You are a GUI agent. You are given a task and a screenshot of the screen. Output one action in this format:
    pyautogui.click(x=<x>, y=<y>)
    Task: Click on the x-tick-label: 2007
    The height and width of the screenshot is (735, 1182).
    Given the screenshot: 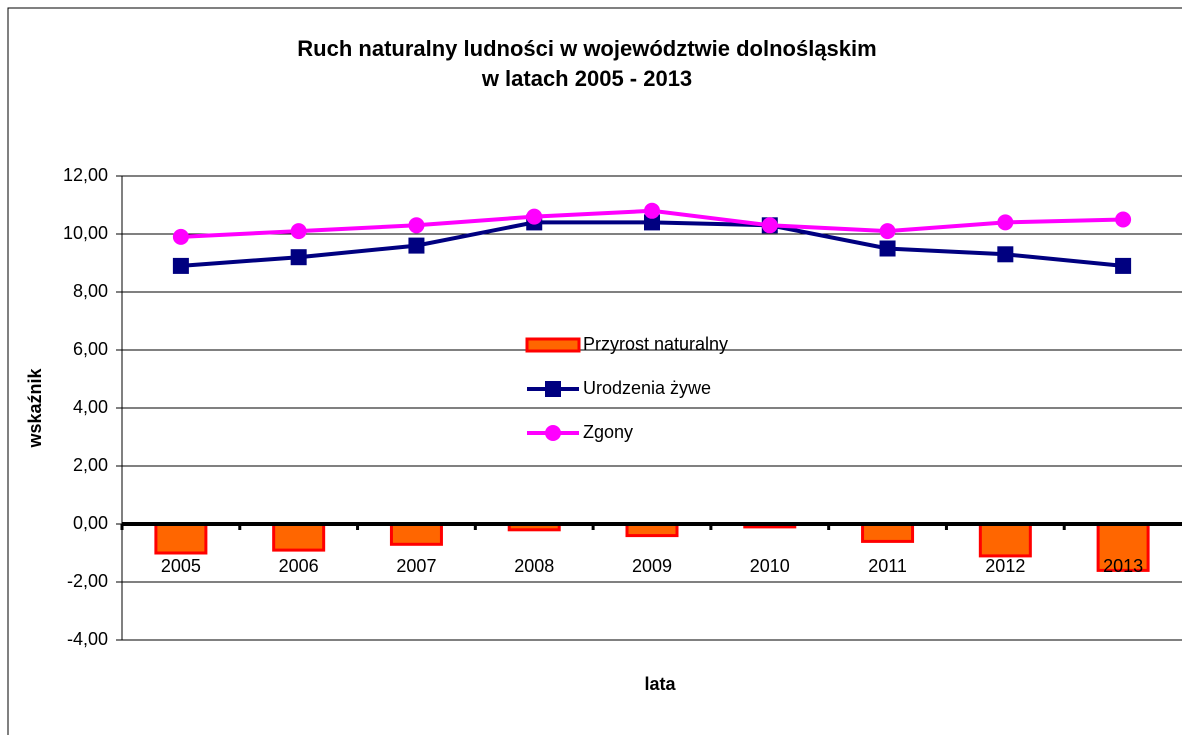 What is the action you would take?
    pyautogui.click(x=416, y=566)
    